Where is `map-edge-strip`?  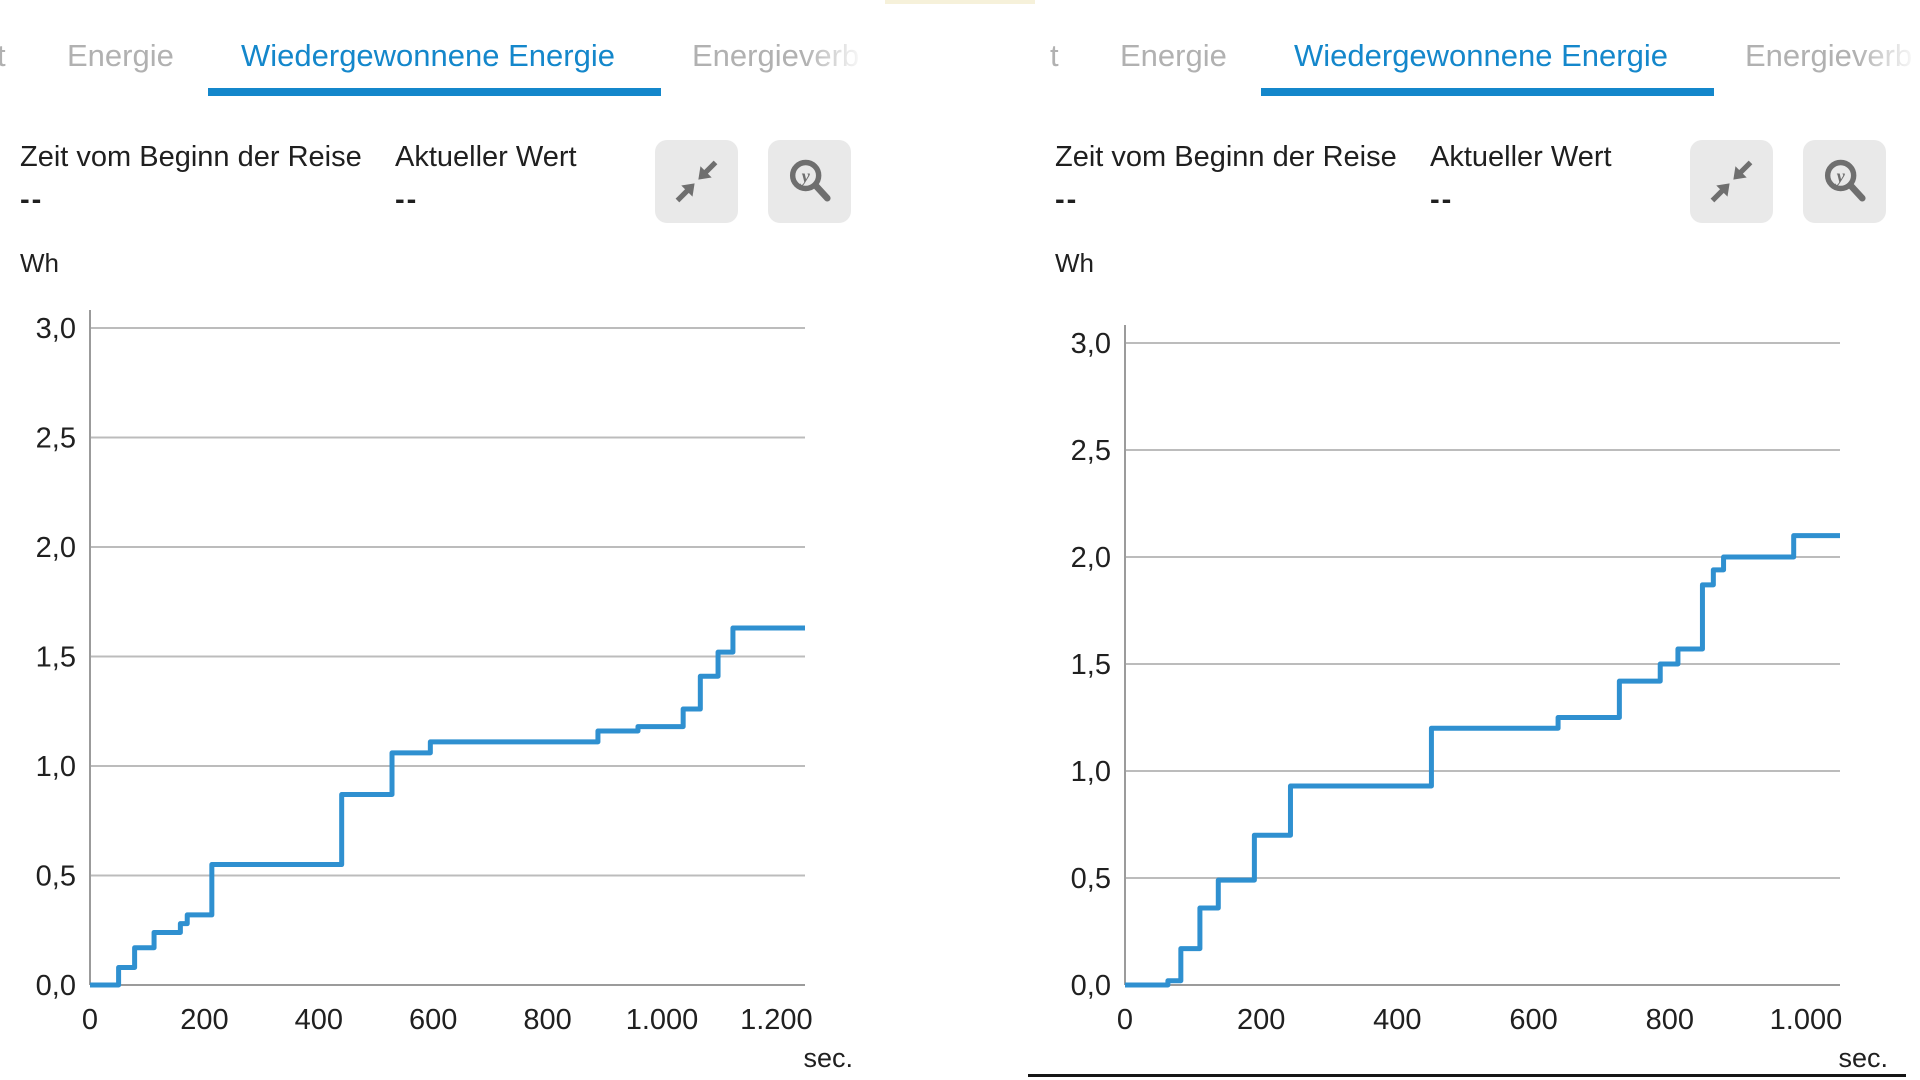
map-edge-strip is located at coordinates (960, 2).